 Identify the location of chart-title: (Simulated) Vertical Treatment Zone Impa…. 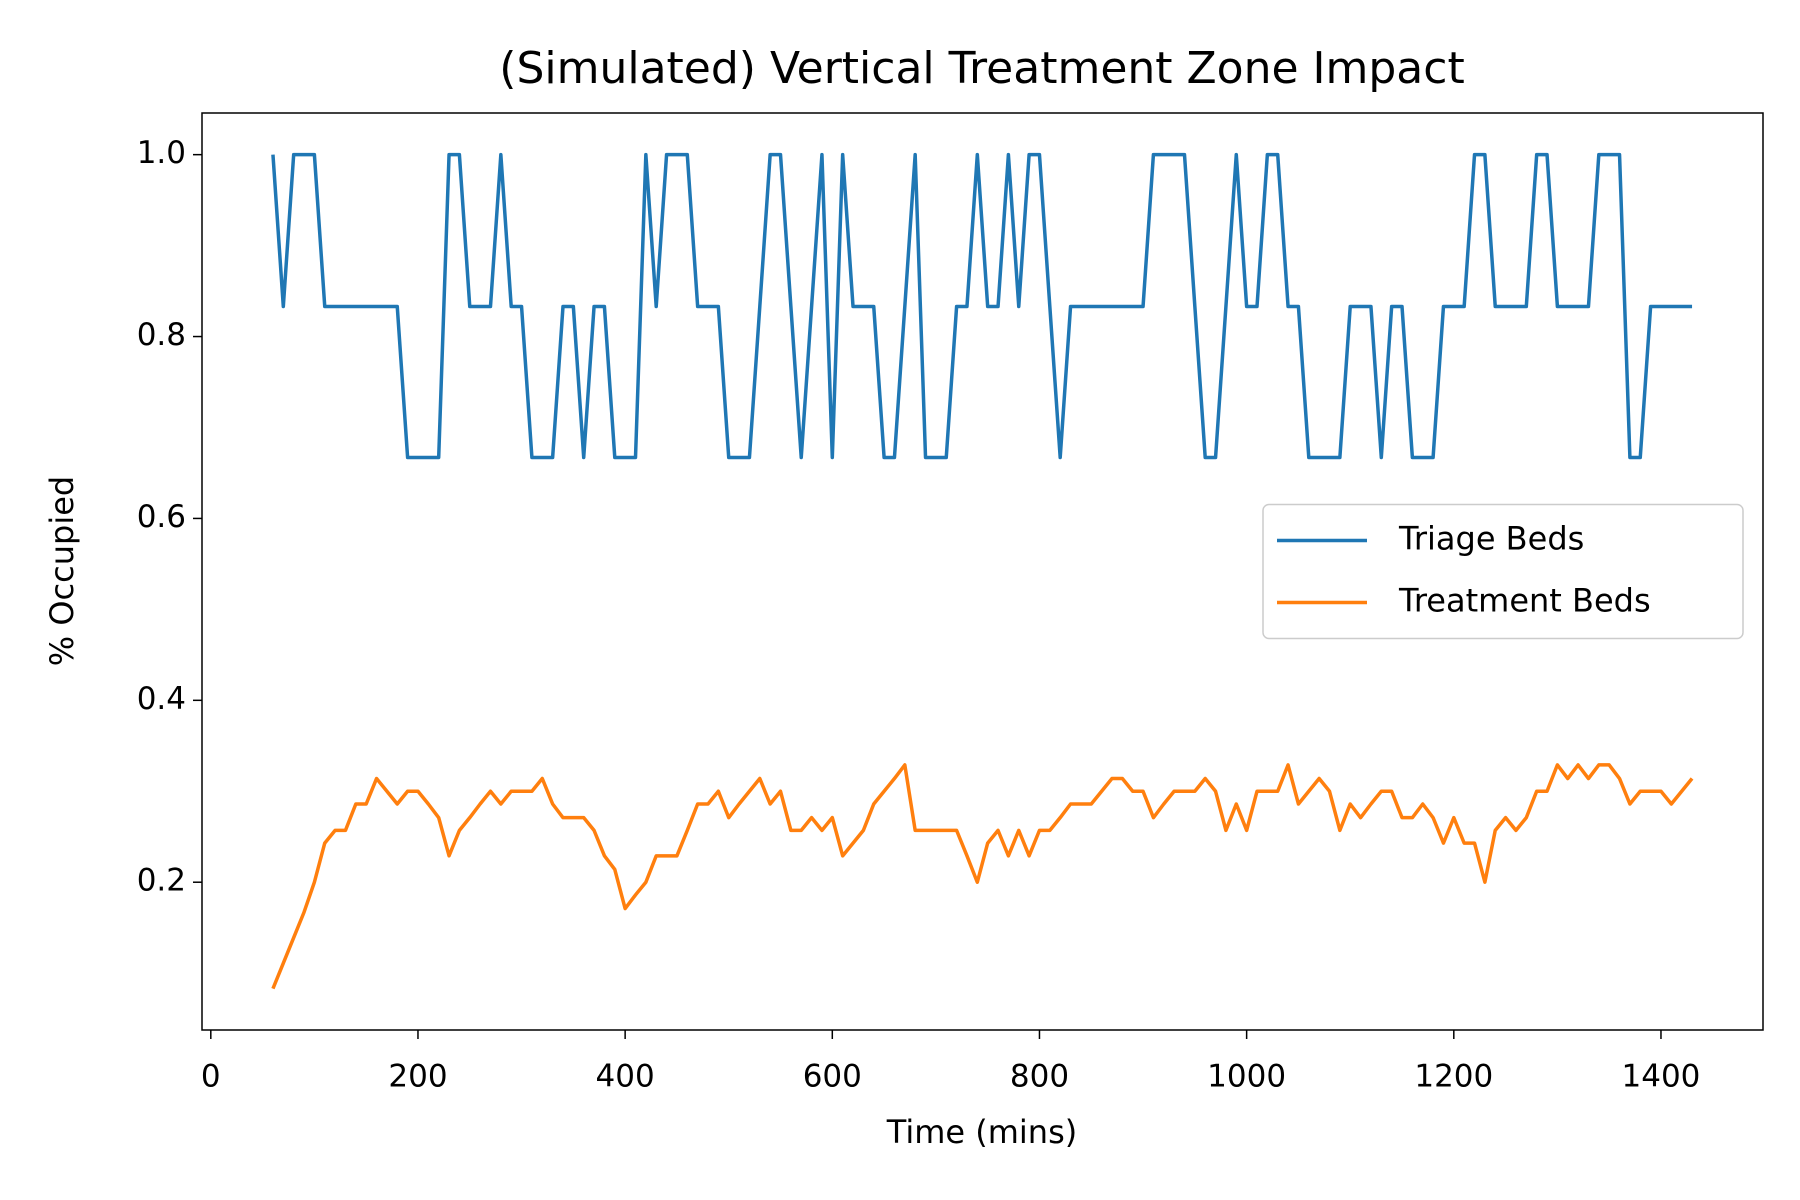
(981, 68).